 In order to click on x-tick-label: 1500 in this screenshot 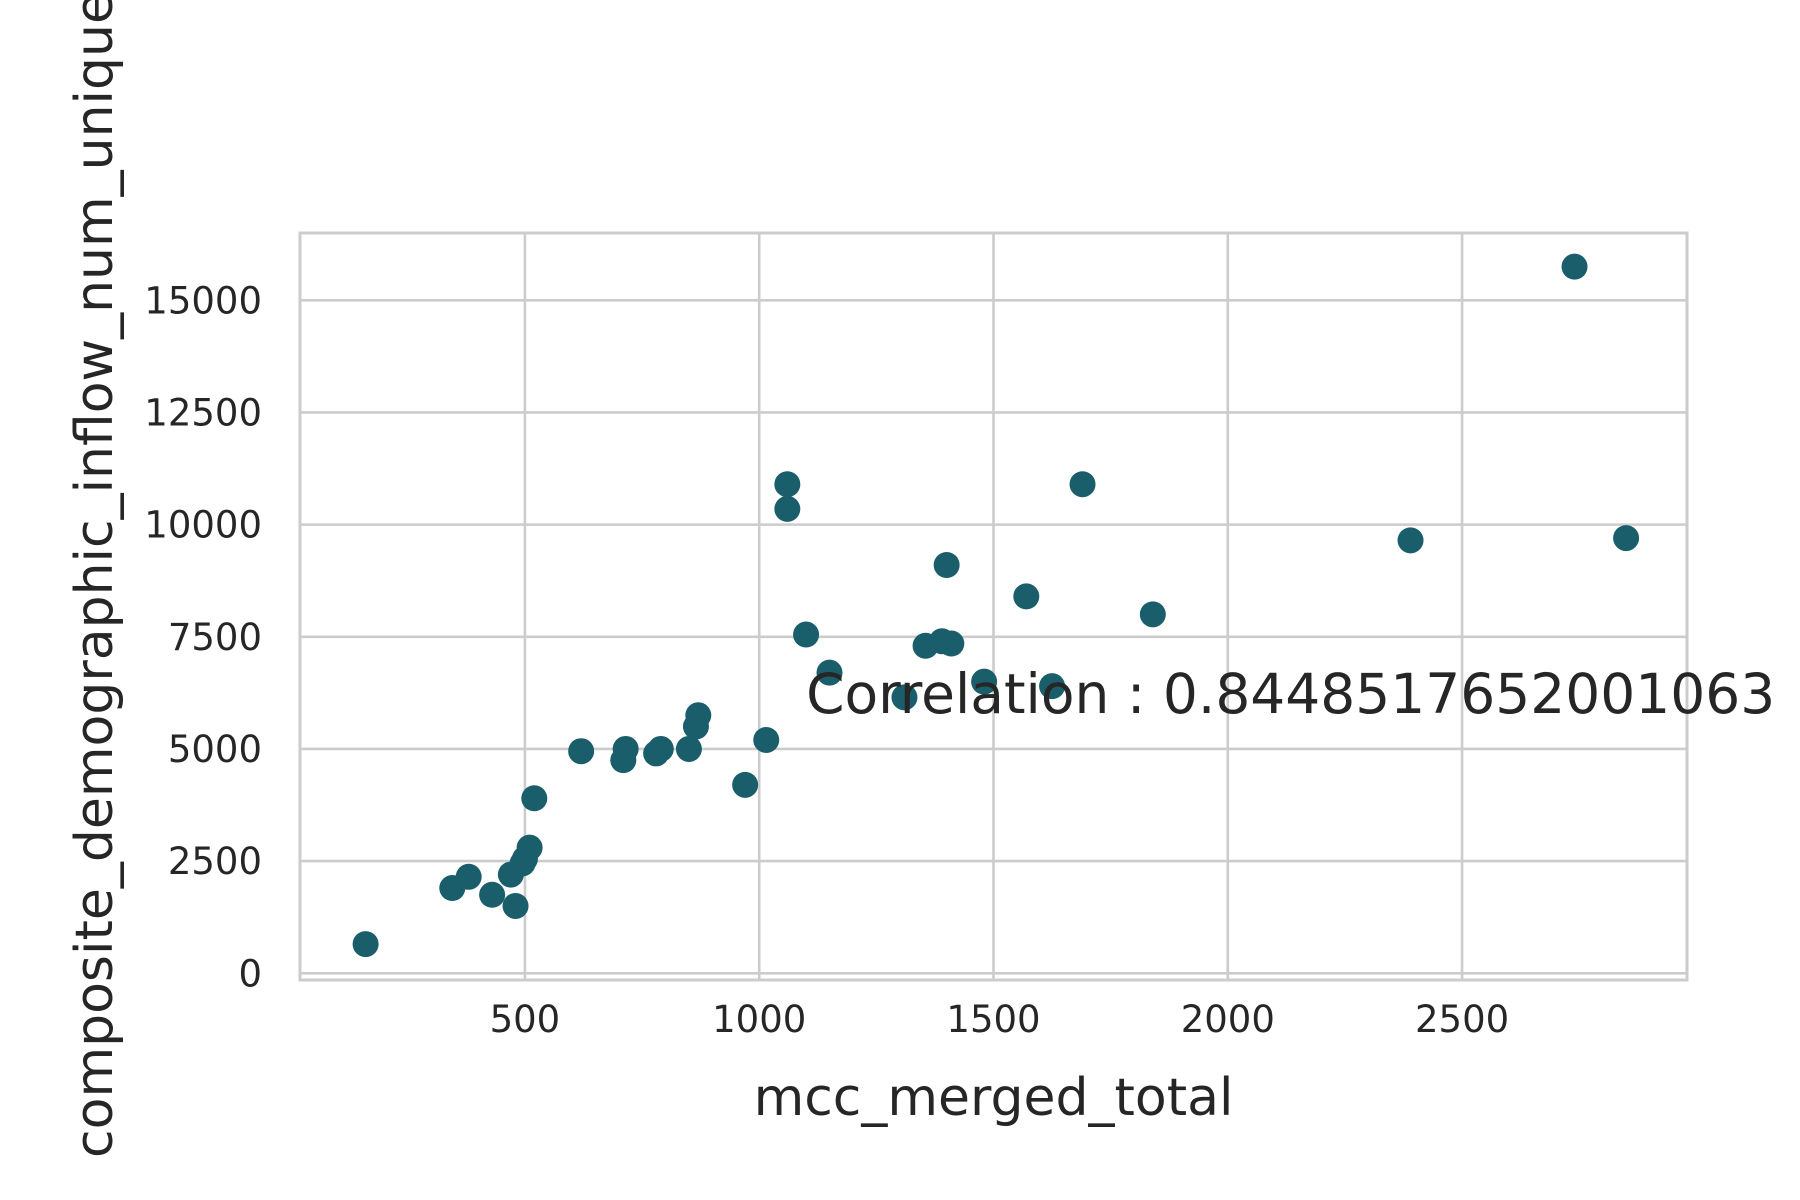, I will do `click(993, 1019)`.